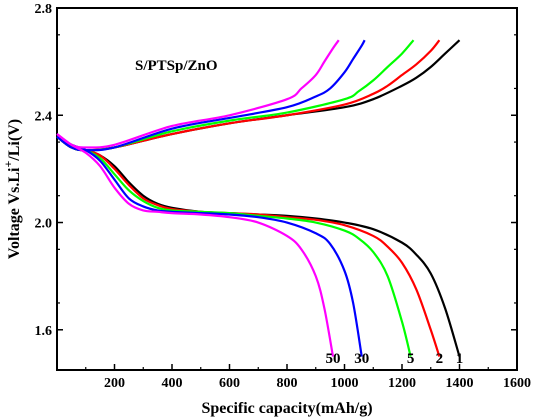 The image size is (536, 419). I want to click on x-tick-label: 1200, so click(402, 383).